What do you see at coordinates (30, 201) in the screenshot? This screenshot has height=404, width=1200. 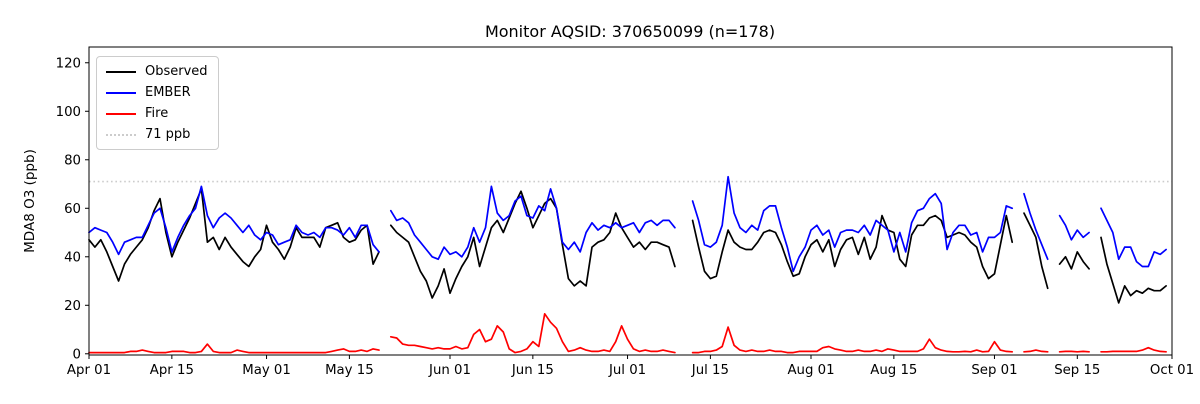 I see `y-axis-label: MDA8 O3 (ppb)` at bounding box center [30, 201].